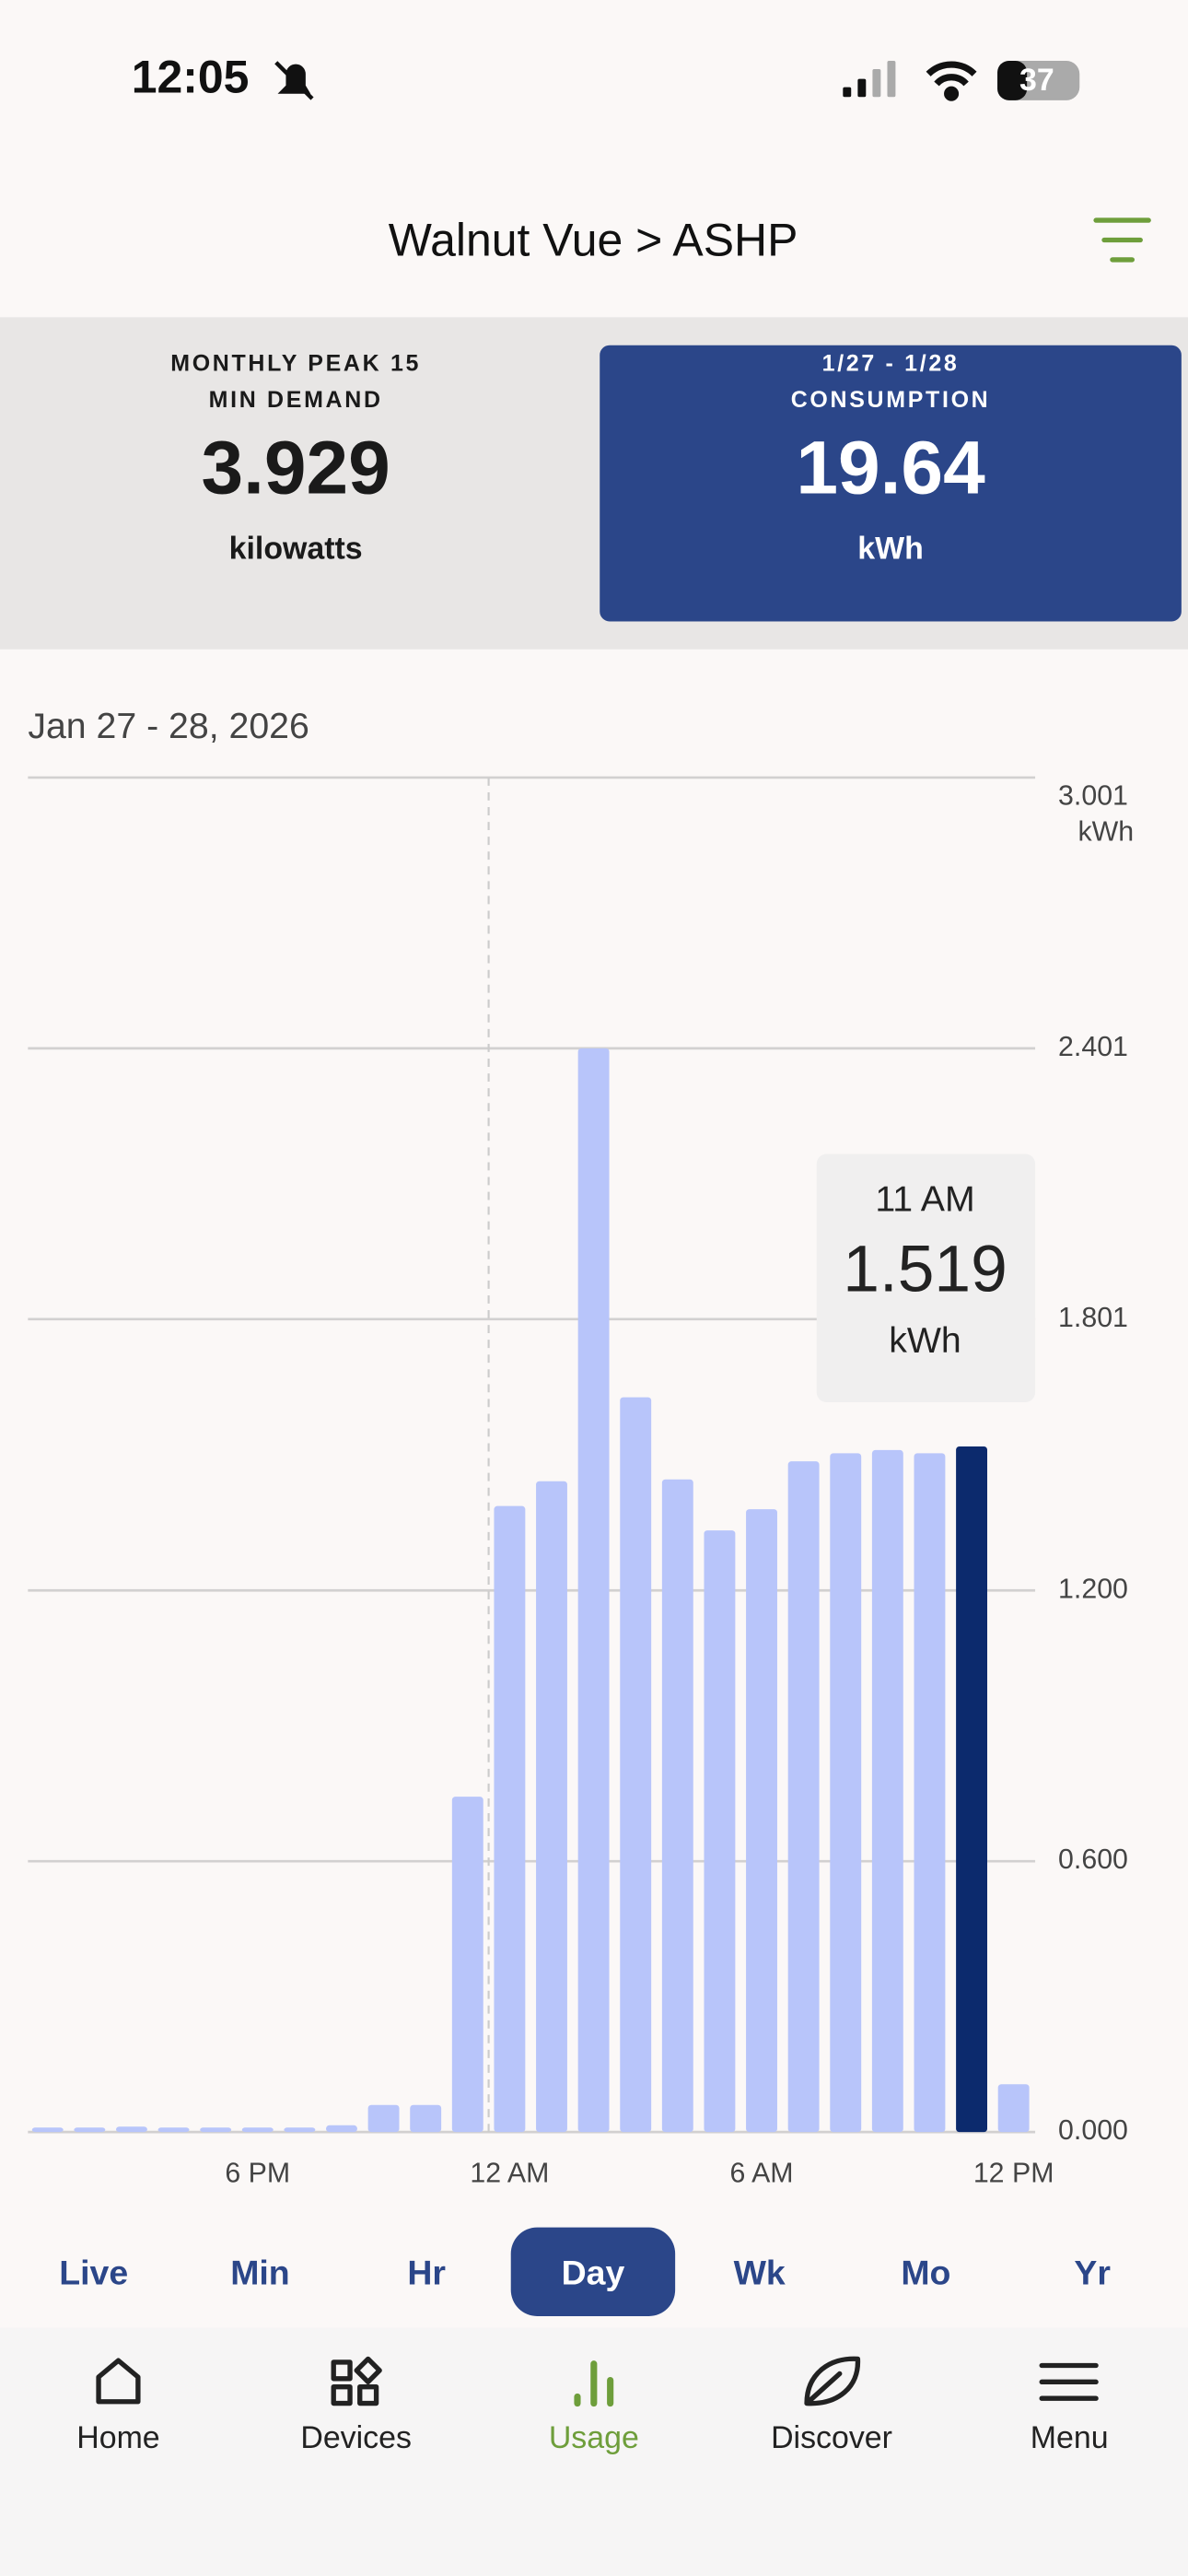 This screenshot has width=1188, height=2576. I want to click on period-tab: Yr, so click(1092, 2272).